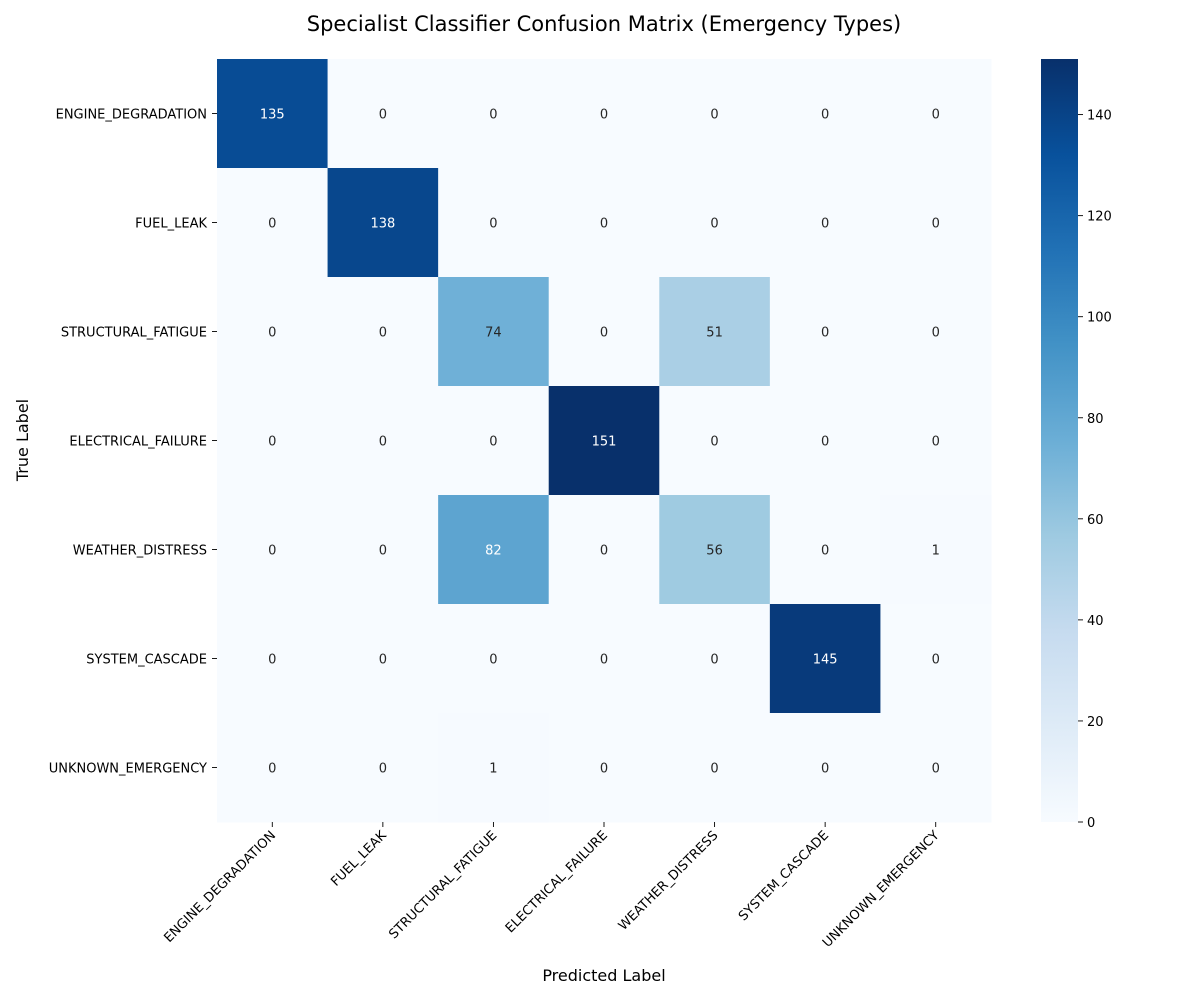  I want to click on cell-r2-c0, so click(273, 332).